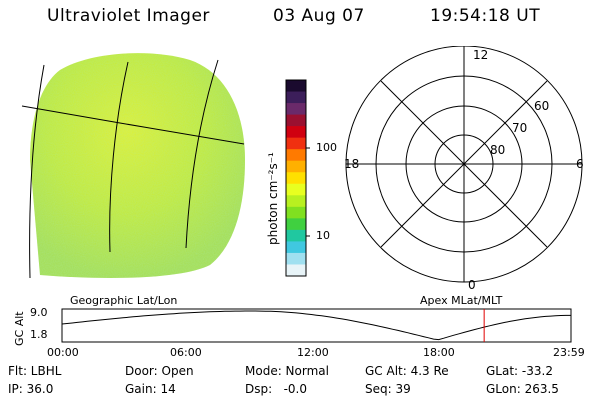 The width and height of the screenshot is (600, 400). What do you see at coordinates (63, 352) in the screenshot?
I see `timeline-xtick-0000: 00:00` at bounding box center [63, 352].